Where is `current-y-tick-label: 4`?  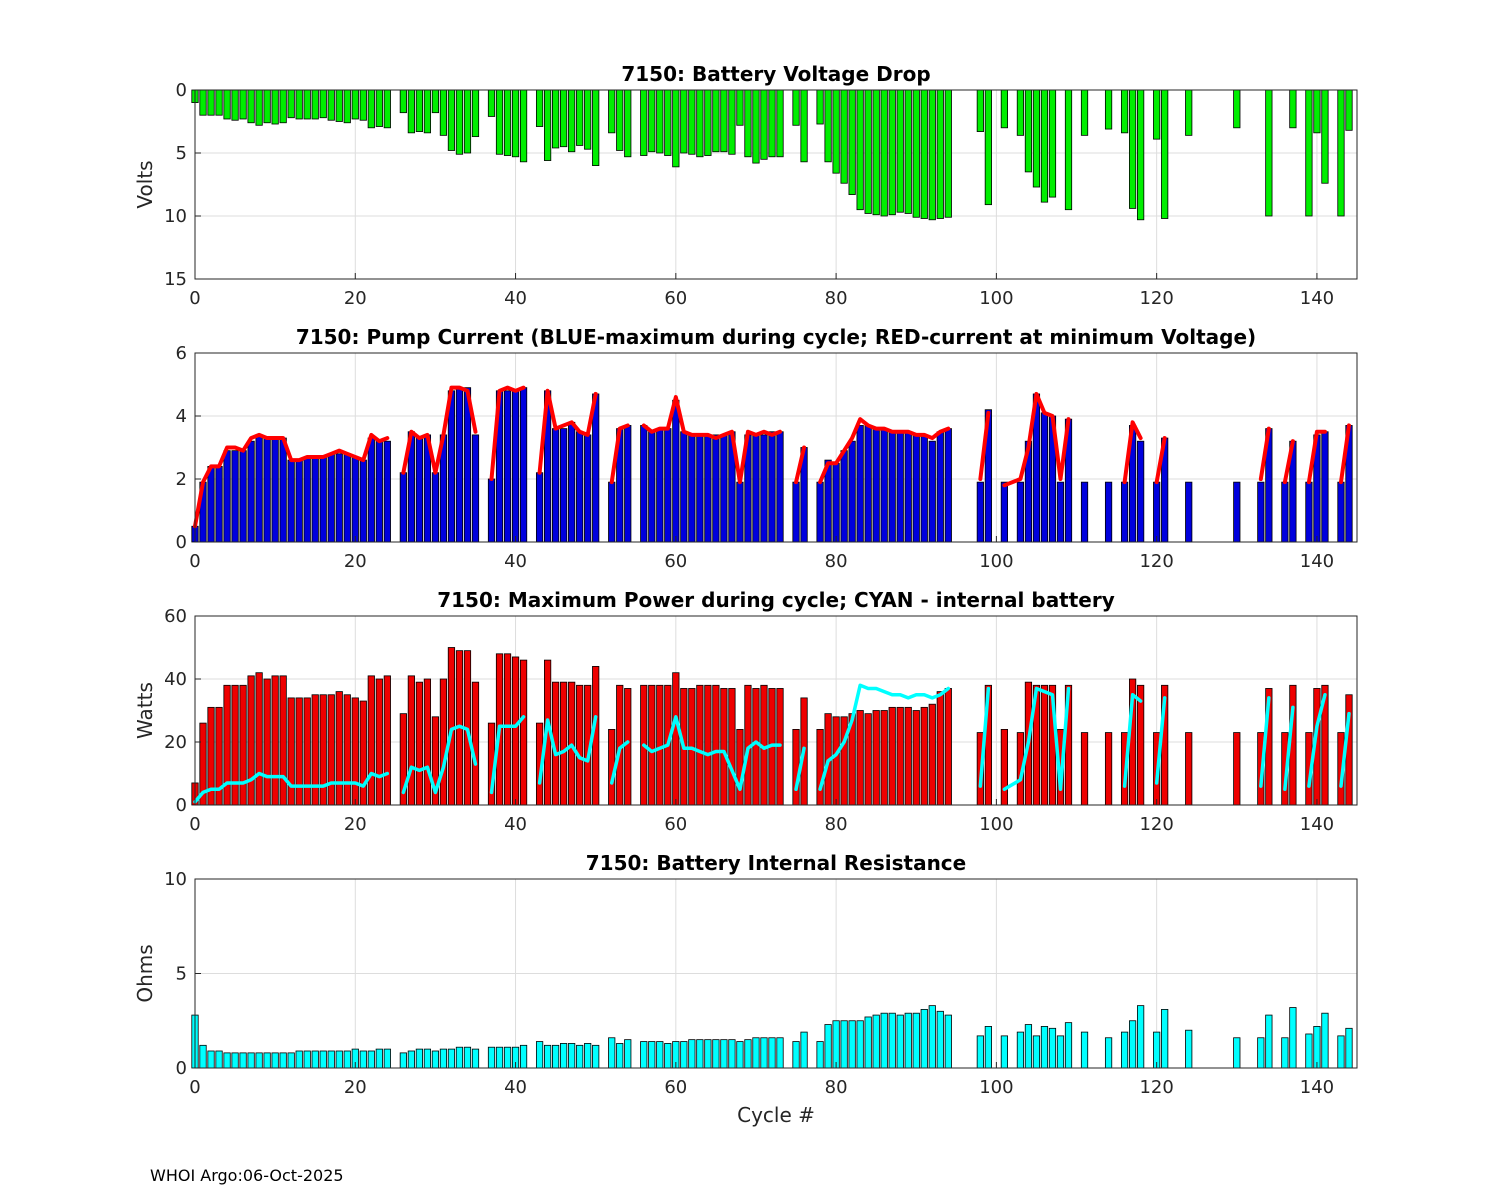
current-y-tick-label: 4 is located at coordinates (181, 416).